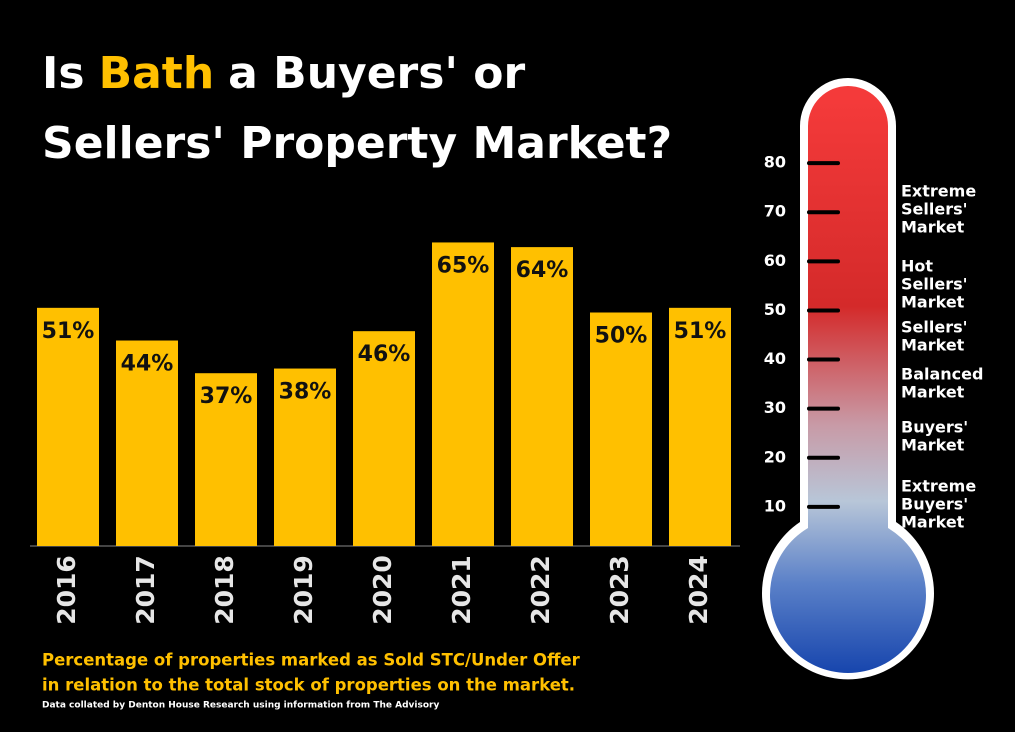 The height and width of the screenshot is (732, 1015). Describe the element at coordinates (357, 143) in the screenshot. I see `chart-title: Sellers' Property Market?` at that location.